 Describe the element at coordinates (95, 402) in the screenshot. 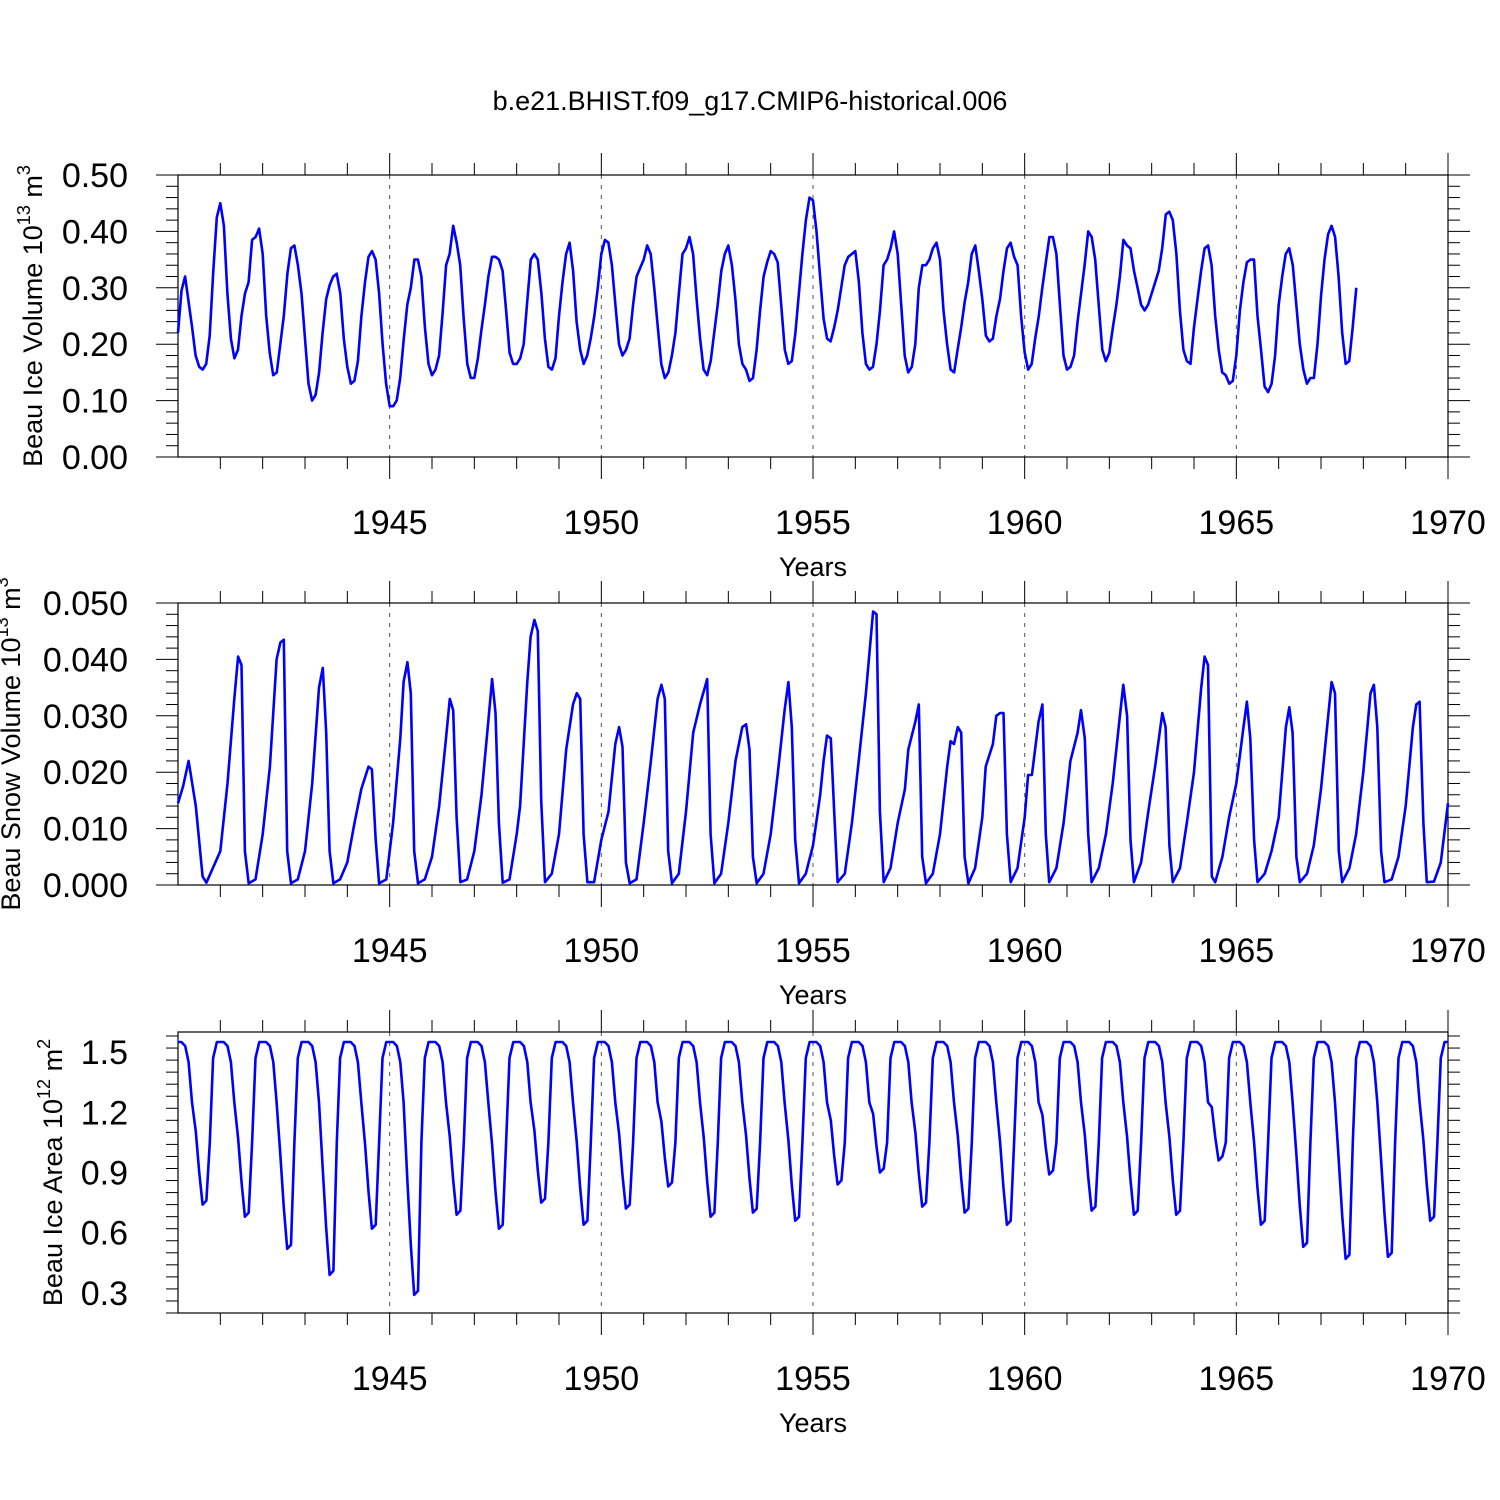

I see `y-tick-label: 0.10` at that location.